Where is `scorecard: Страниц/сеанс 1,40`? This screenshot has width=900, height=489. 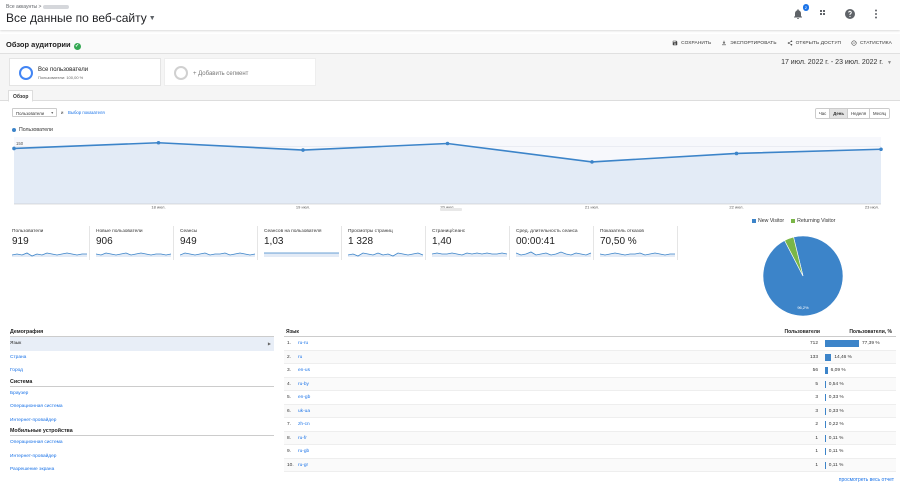 scorecard: Страниц/сеанс 1,40 is located at coordinates (470, 243).